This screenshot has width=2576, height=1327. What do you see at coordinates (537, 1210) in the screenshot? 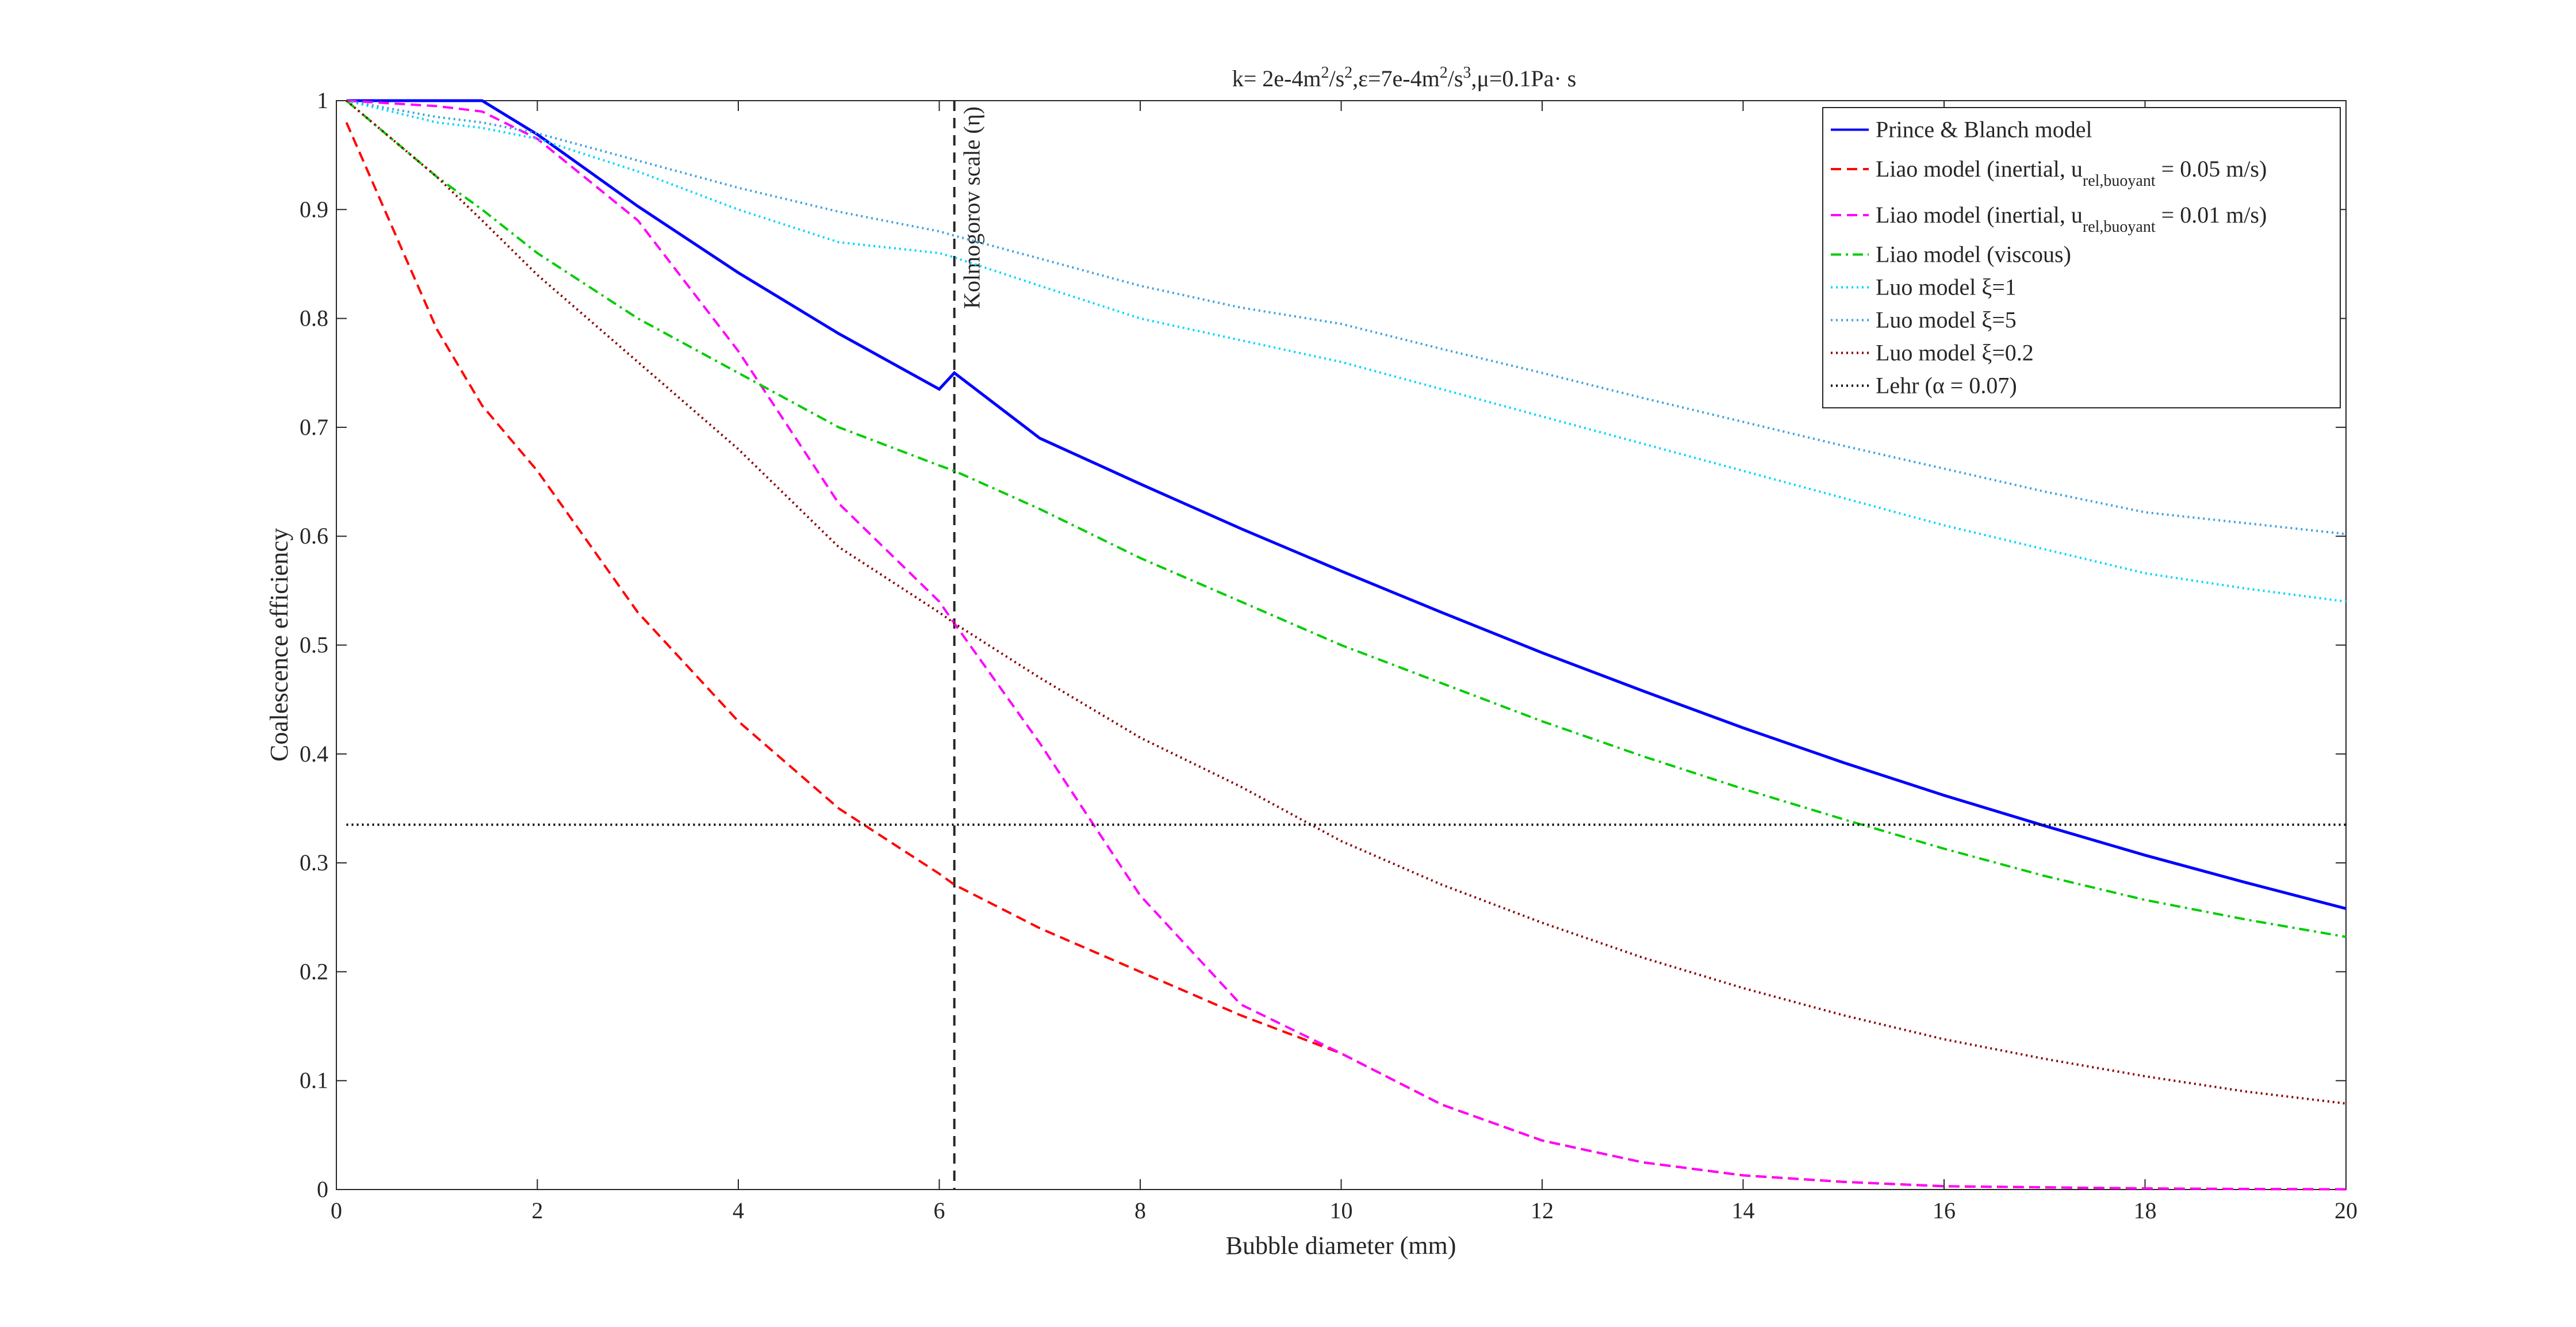
I see `x-tick-label: 2` at bounding box center [537, 1210].